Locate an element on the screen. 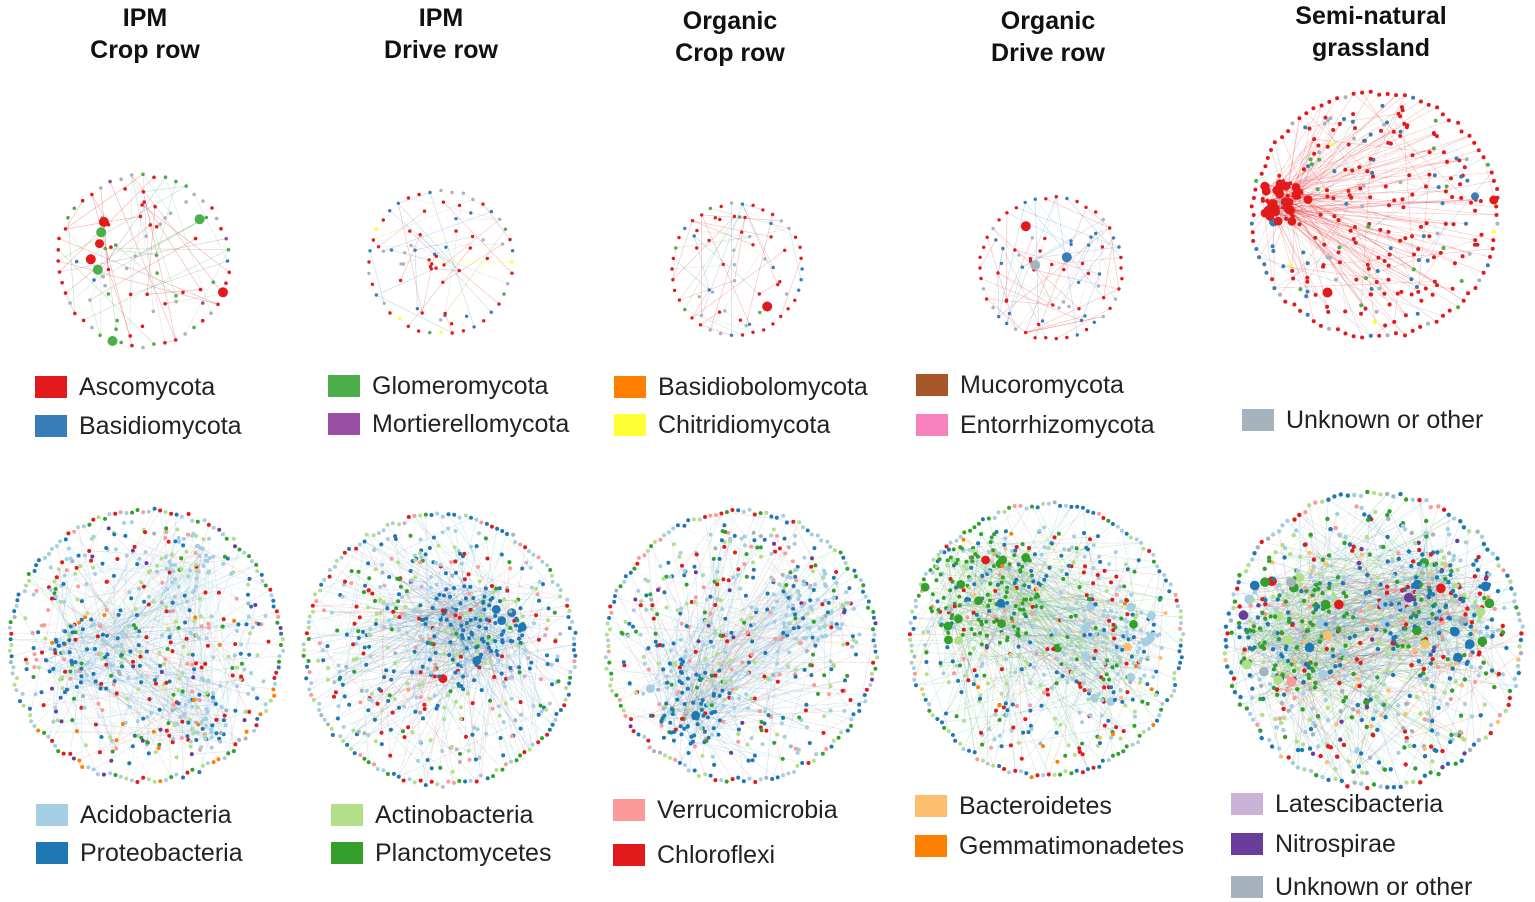 The height and width of the screenshot is (902, 1535). network-hub-node is located at coordinates (97, 269).